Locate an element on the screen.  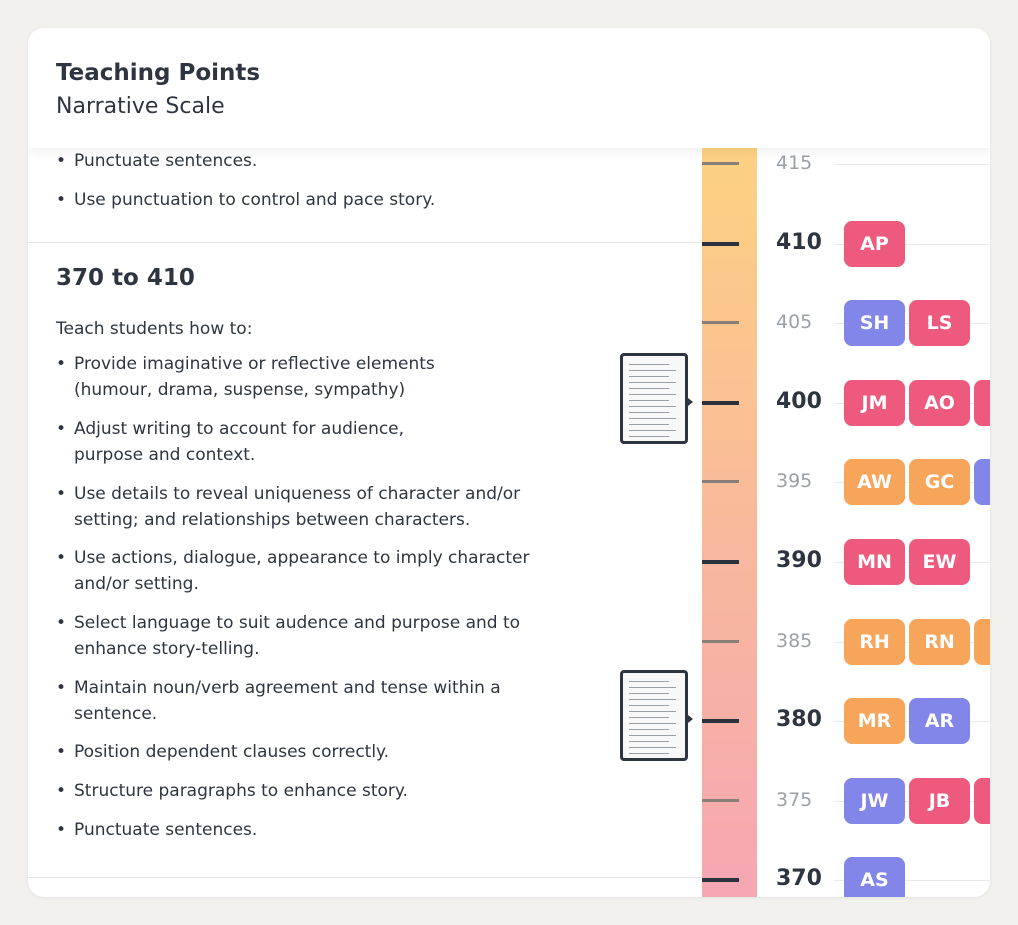
student-badge: AS is located at coordinates (874, 877).